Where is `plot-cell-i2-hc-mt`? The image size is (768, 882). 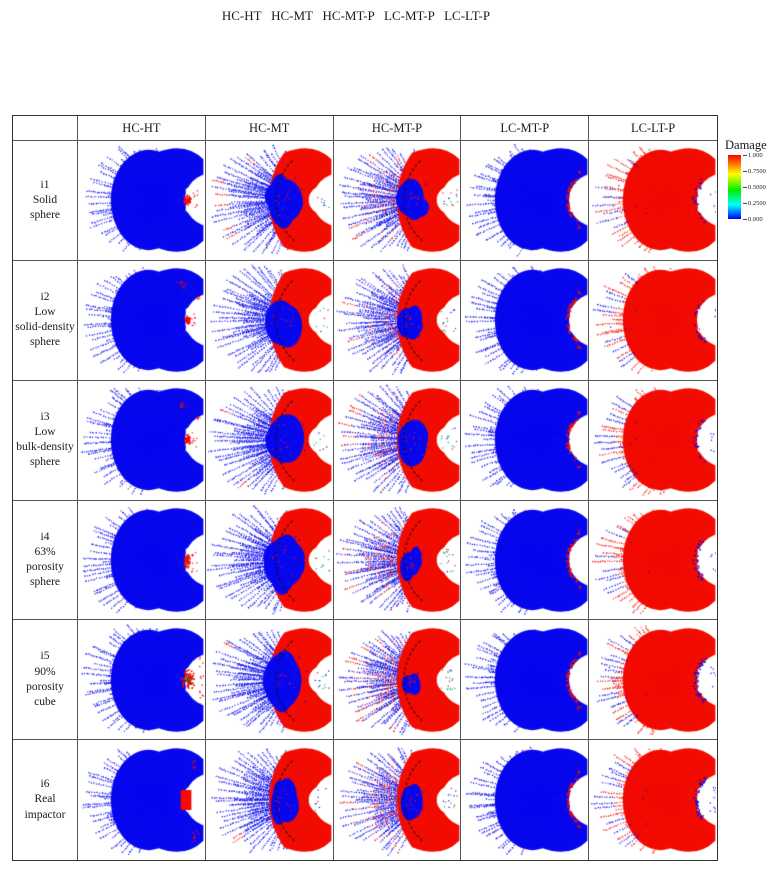 plot-cell-i2-hc-mt is located at coordinates (269, 320).